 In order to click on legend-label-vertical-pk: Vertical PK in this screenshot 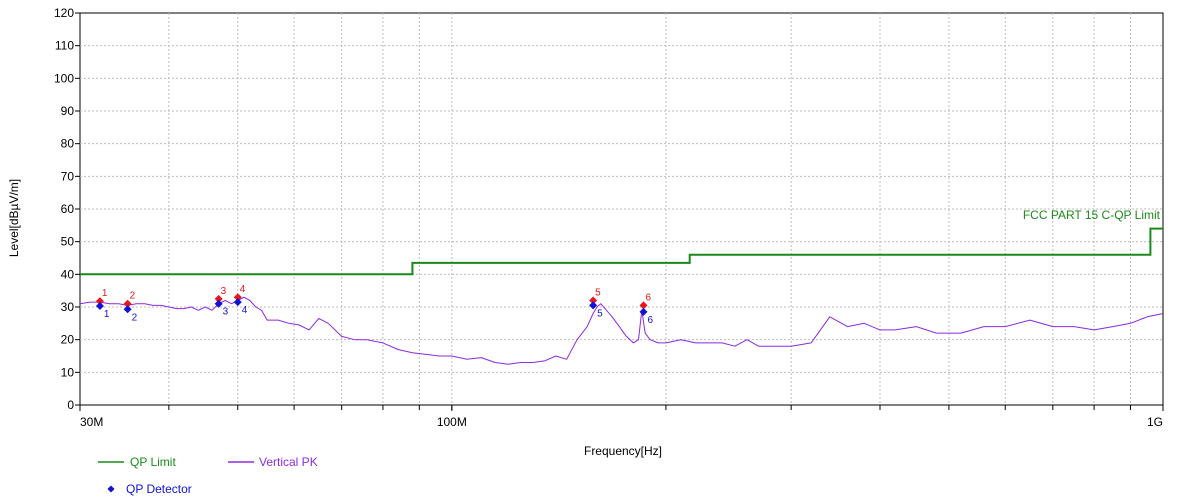, I will do `click(288, 462)`.